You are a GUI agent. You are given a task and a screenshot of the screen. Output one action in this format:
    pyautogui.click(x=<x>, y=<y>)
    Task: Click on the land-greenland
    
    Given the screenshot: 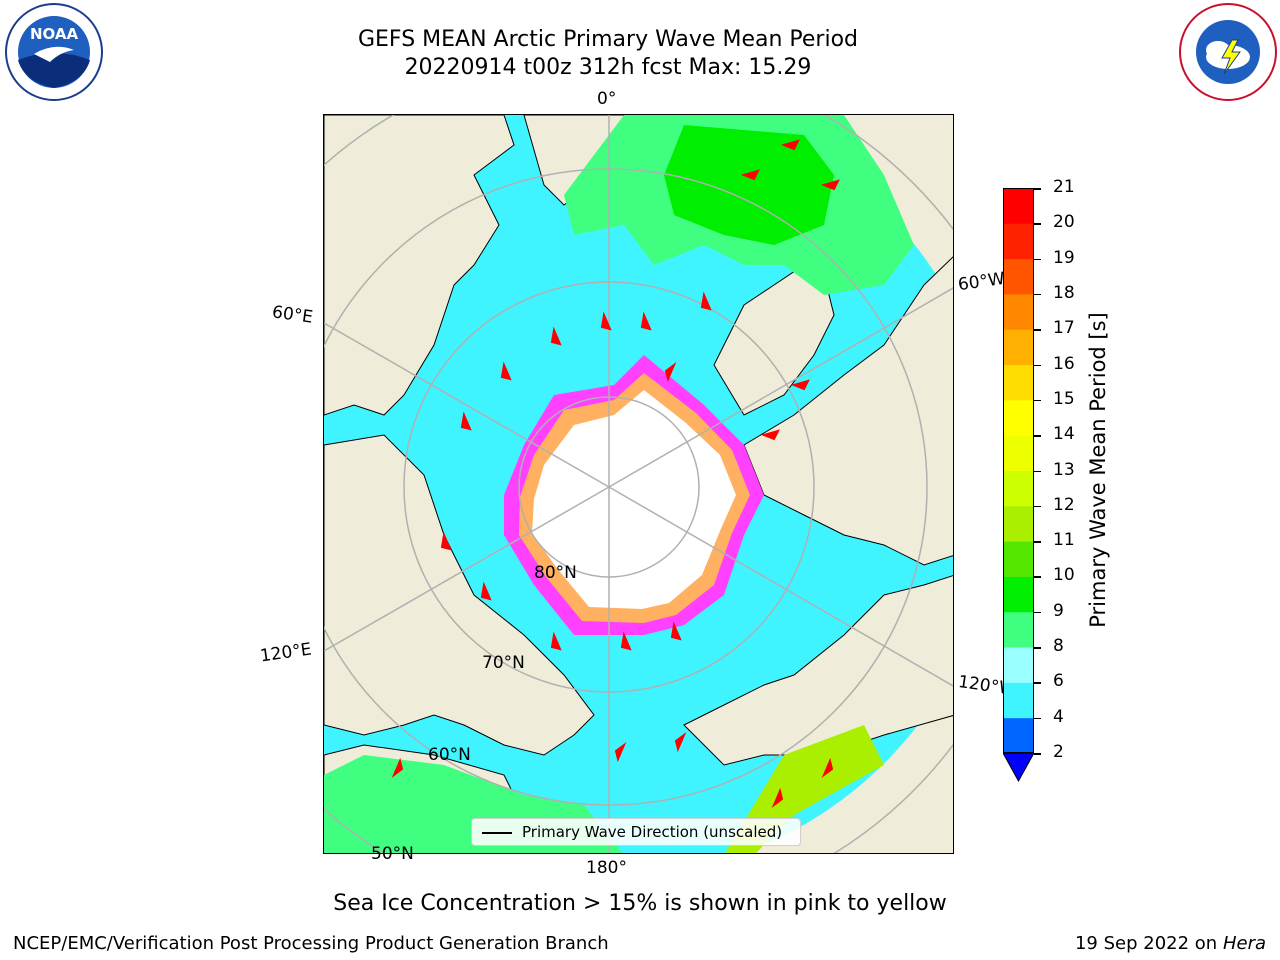 What is the action you would take?
    pyautogui.click(x=774, y=340)
    